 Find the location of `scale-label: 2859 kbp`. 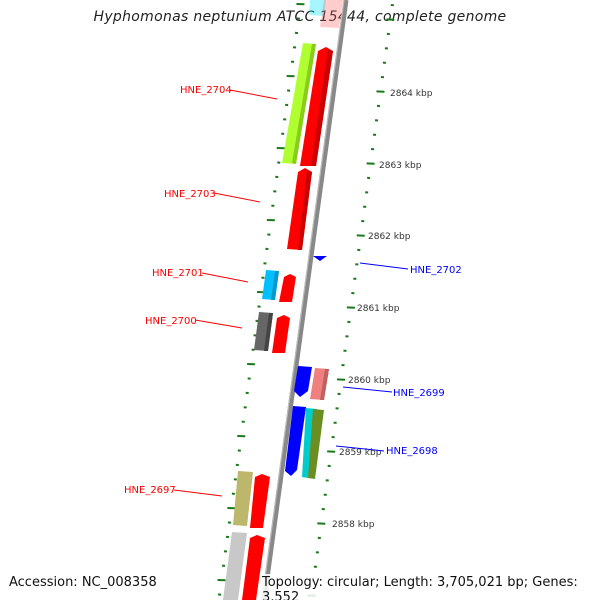

scale-label: 2859 kbp is located at coordinates (360, 453).